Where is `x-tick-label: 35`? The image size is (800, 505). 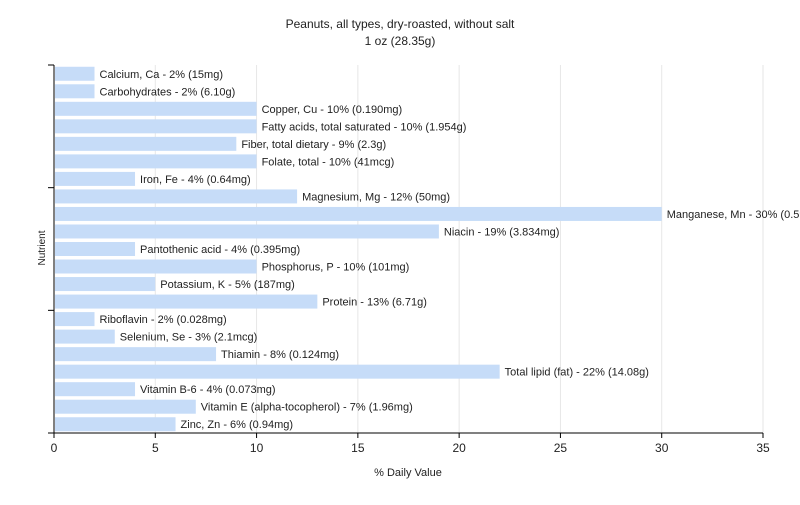 x-tick-label: 35 is located at coordinates (763, 448).